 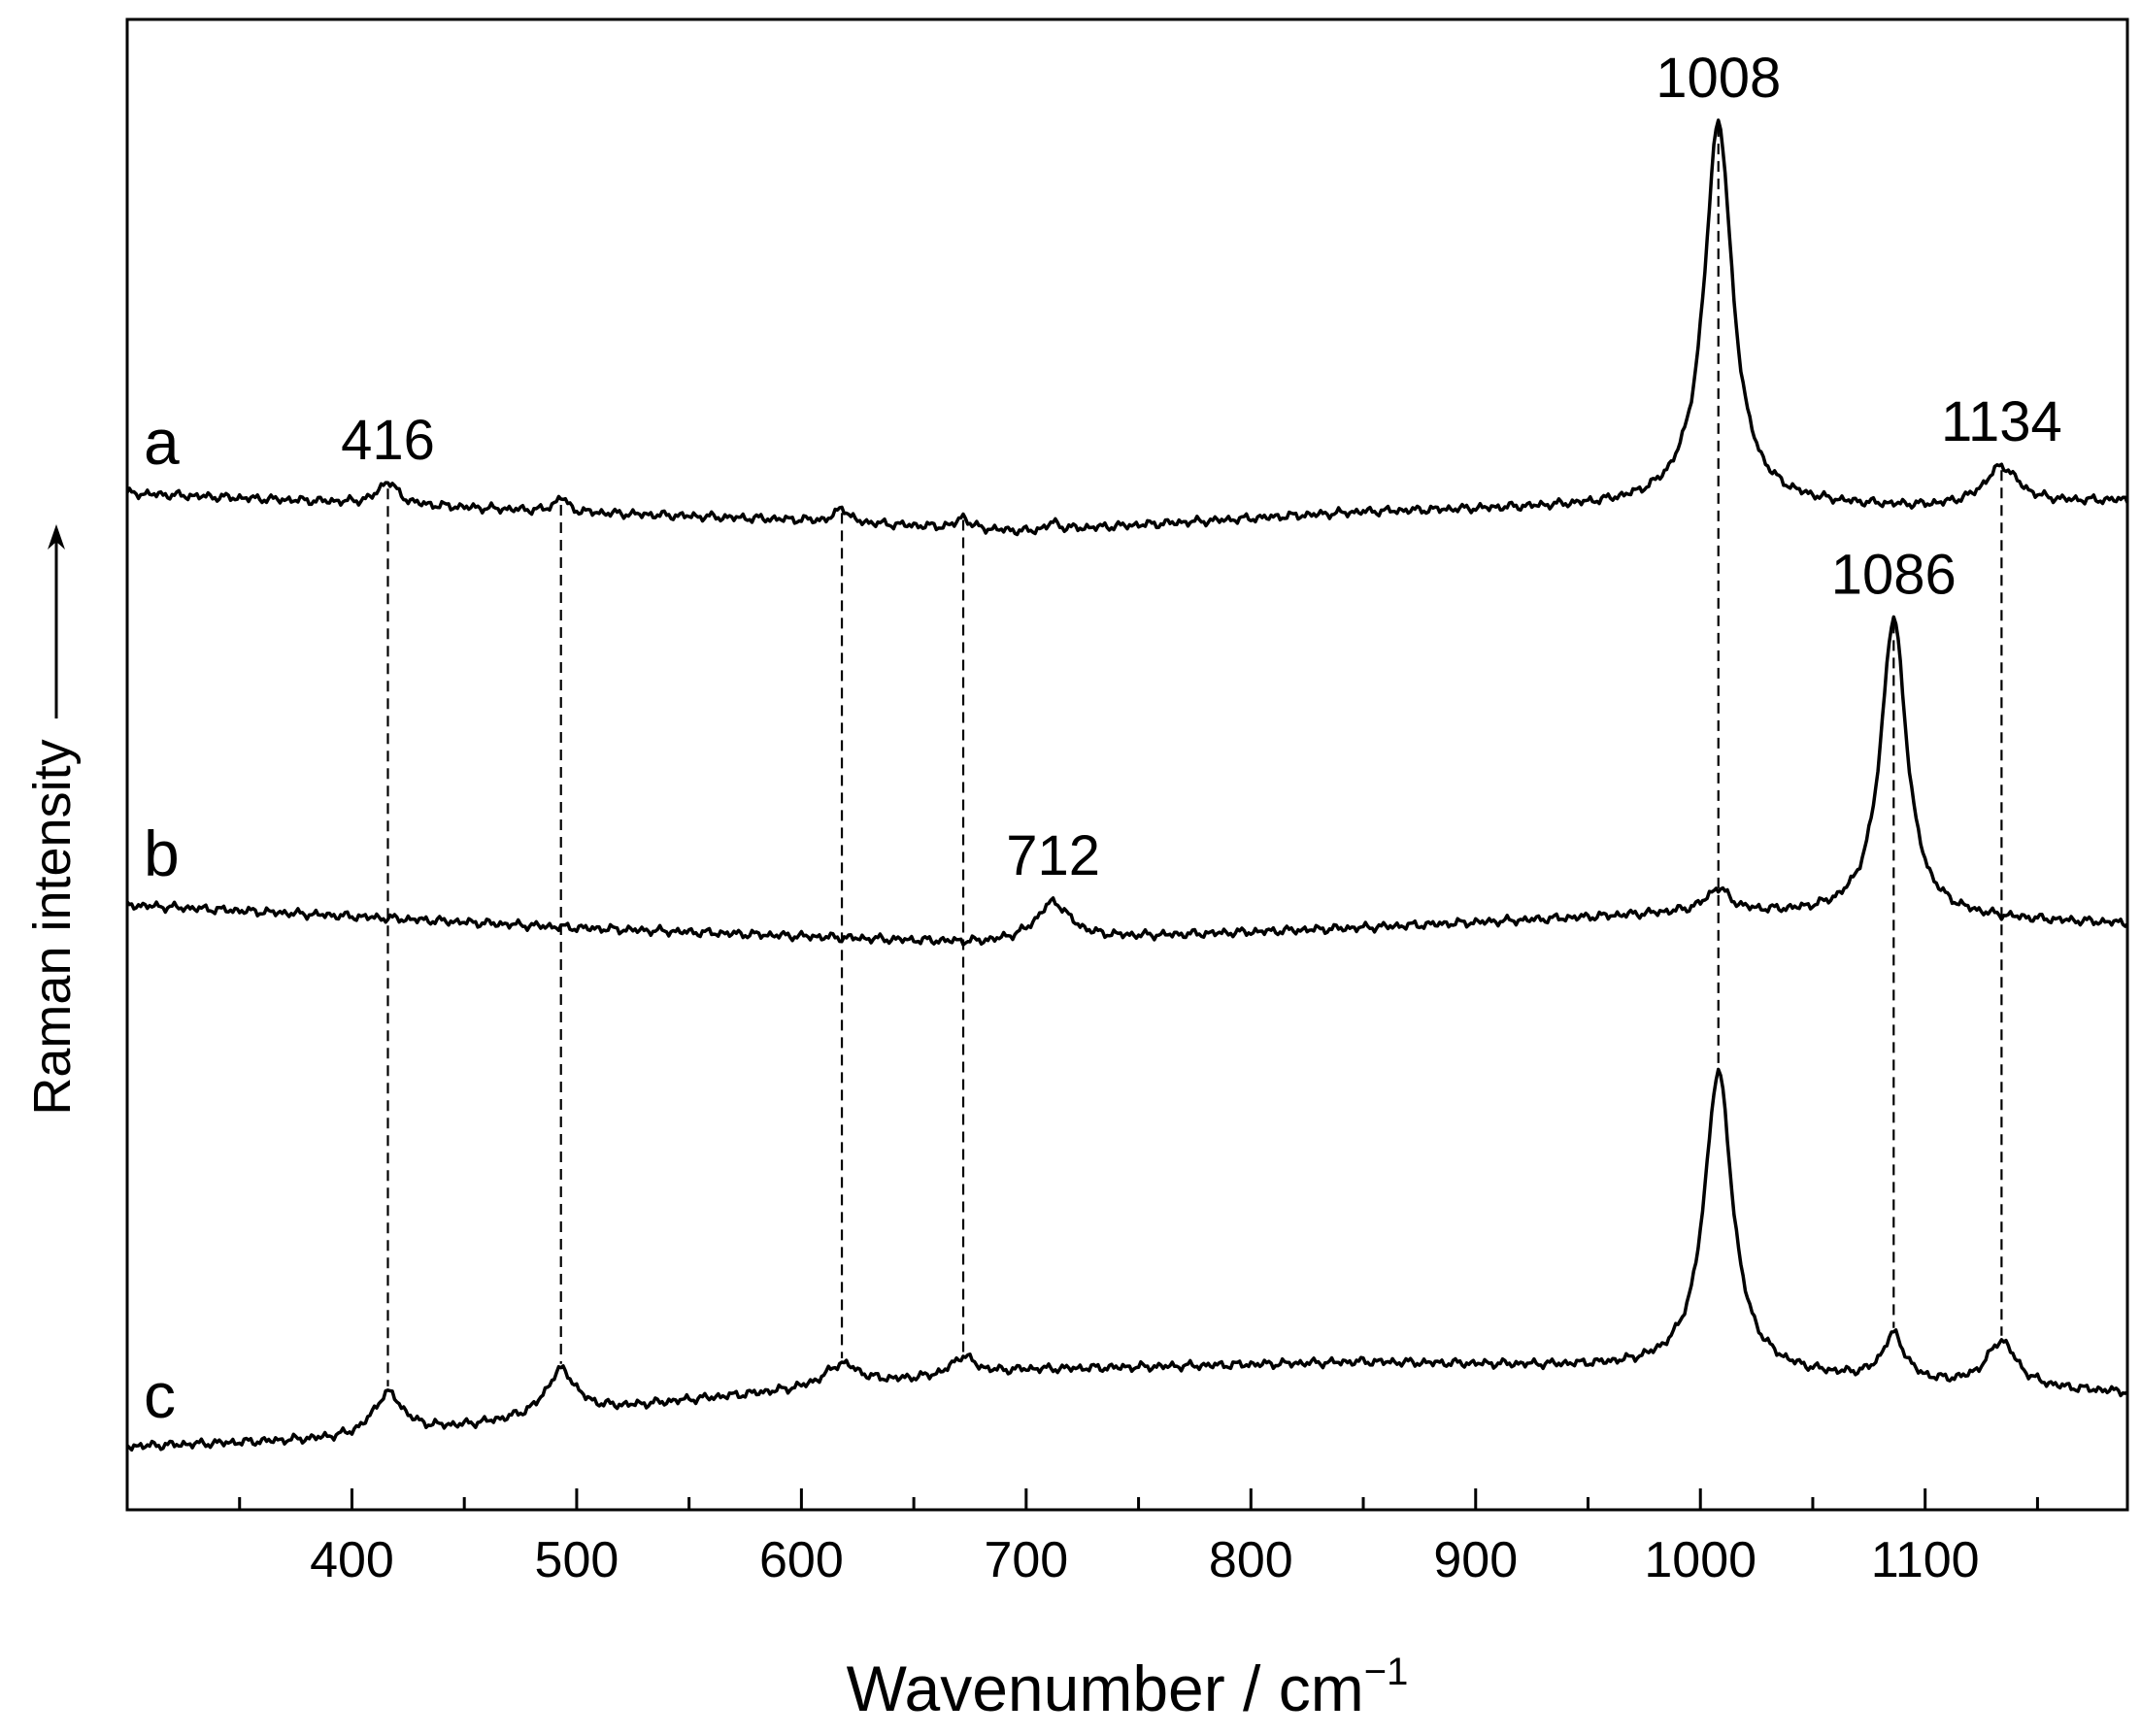 I want to click on x-tick-label: 900, so click(x=1475, y=1560).